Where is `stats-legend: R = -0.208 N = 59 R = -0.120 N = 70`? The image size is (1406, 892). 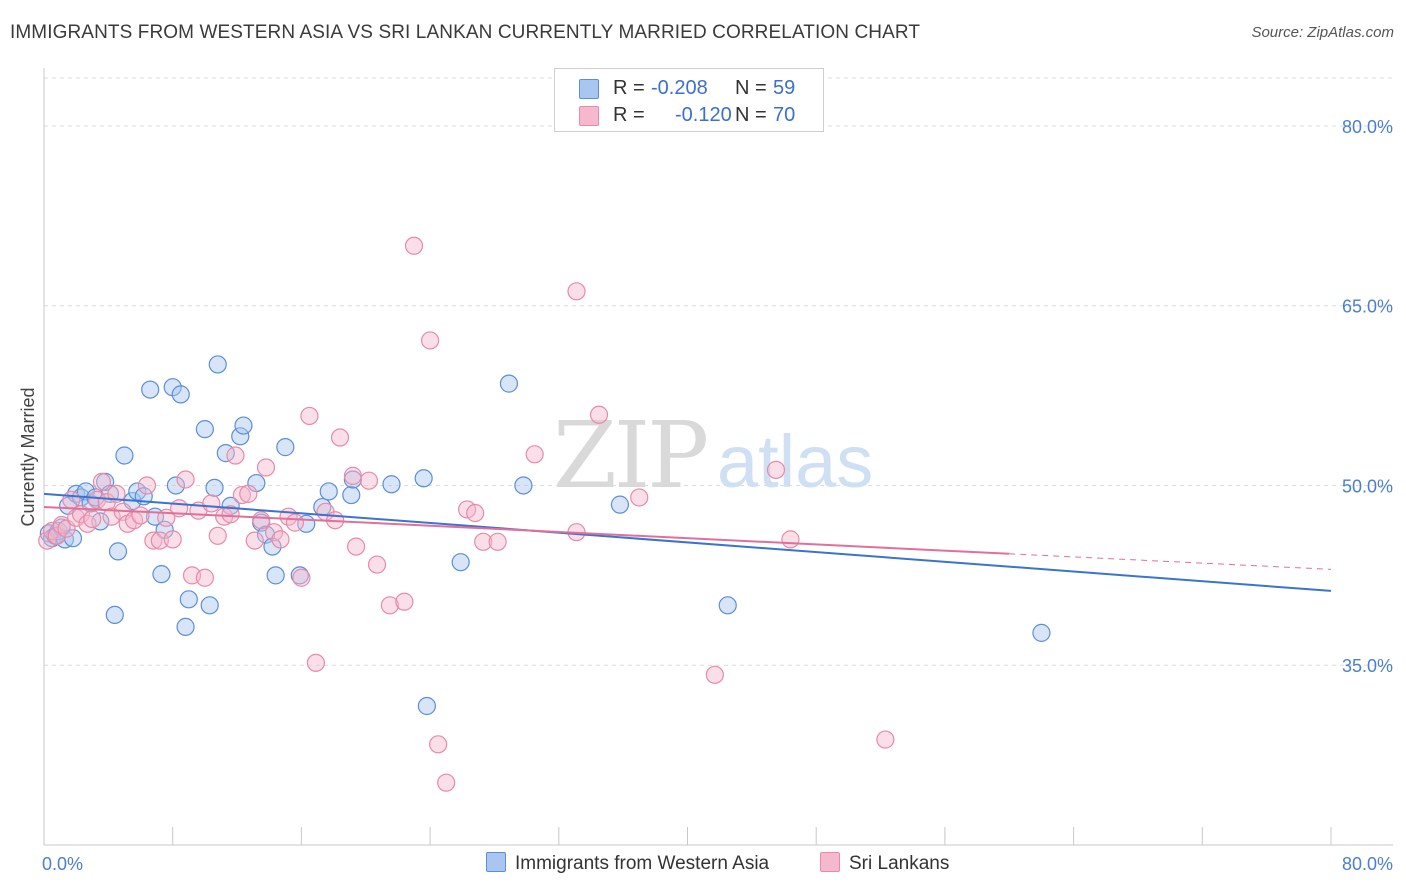
stats-legend: R = -0.208 N = 59 R = -0.120 N = 70 is located at coordinates (689, 100).